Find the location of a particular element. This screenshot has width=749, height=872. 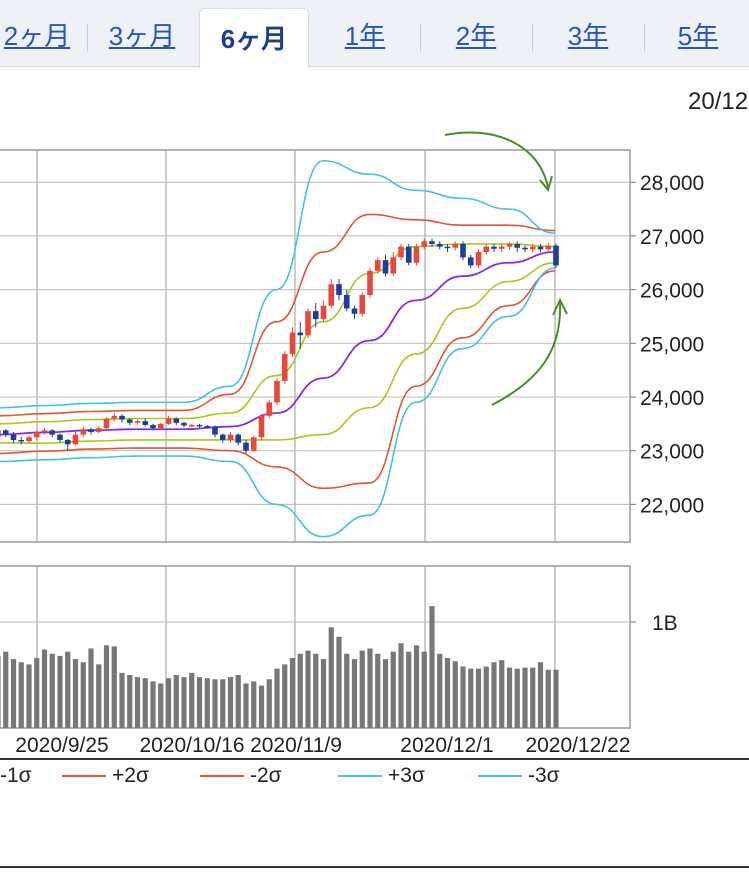

price-tick-label: 27,000 is located at coordinates (672, 237).